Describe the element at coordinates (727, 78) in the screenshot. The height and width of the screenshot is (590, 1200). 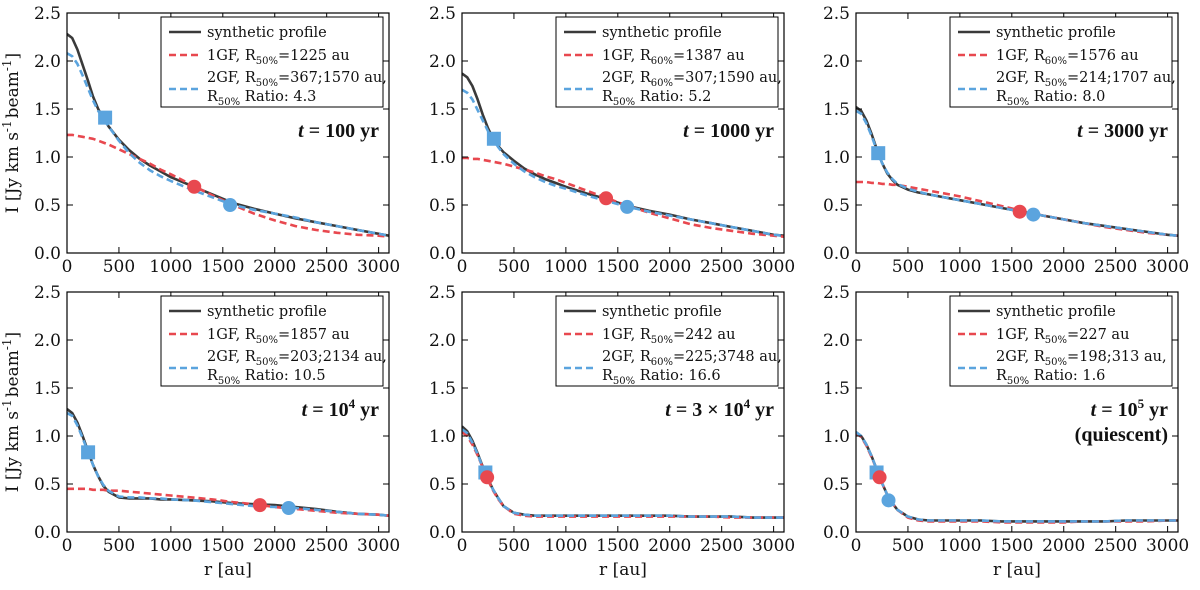
I see `legend-2gf-value: =307;1590 au,` at that location.